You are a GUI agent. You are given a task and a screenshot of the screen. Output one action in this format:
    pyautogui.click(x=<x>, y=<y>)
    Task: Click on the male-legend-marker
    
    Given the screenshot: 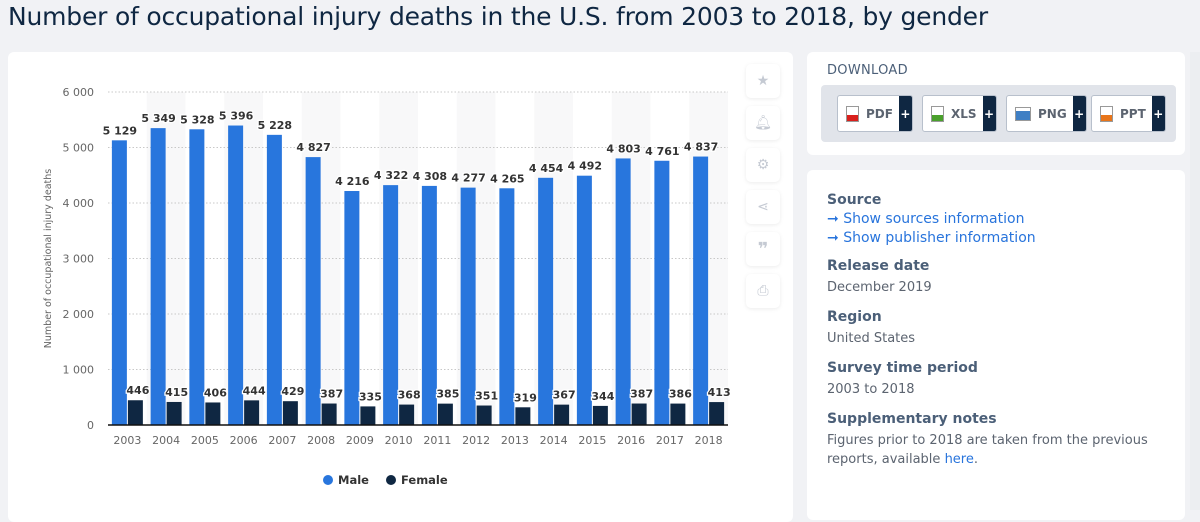 What is the action you would take?
    pyautogui.click(x=328, y=480)
    